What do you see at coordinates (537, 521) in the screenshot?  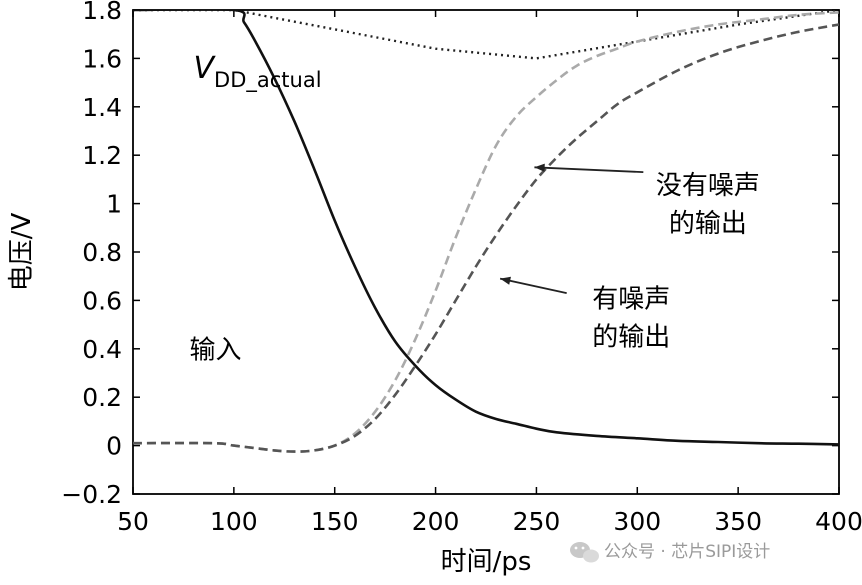 I see `x-tick-label: 250` at bounding box center [537, 521].